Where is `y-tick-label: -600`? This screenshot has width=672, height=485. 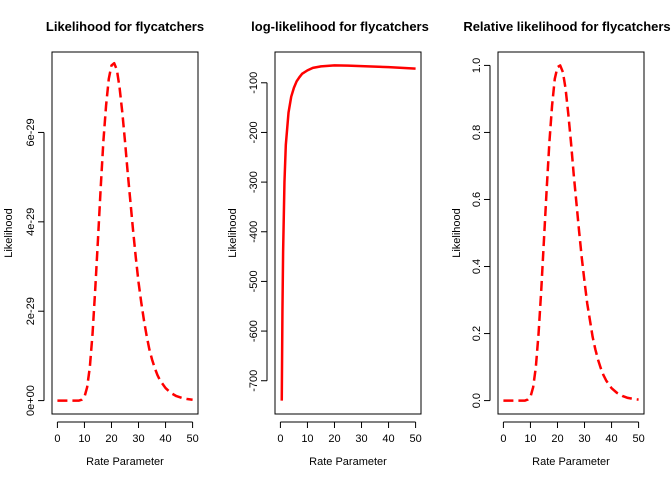
y-tick-label: -600 is located at coordinates (254, 331).